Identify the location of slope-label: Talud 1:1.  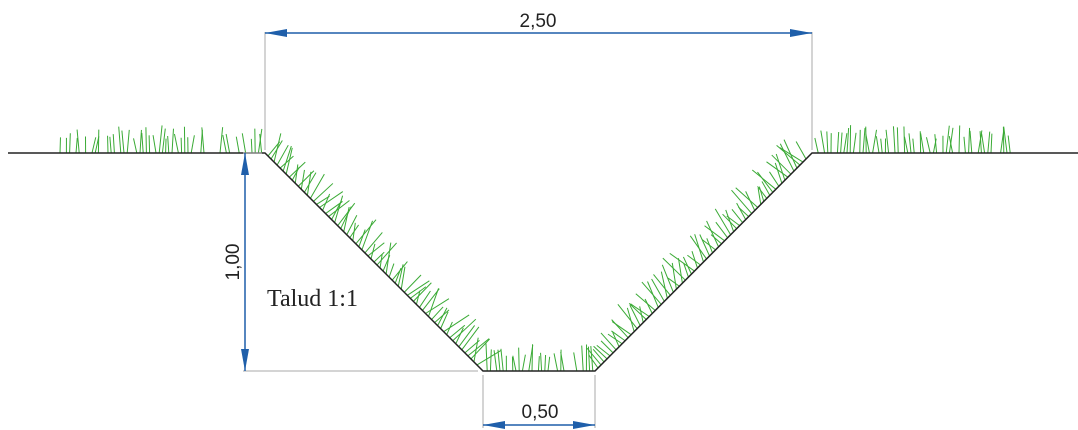
(312, 299).